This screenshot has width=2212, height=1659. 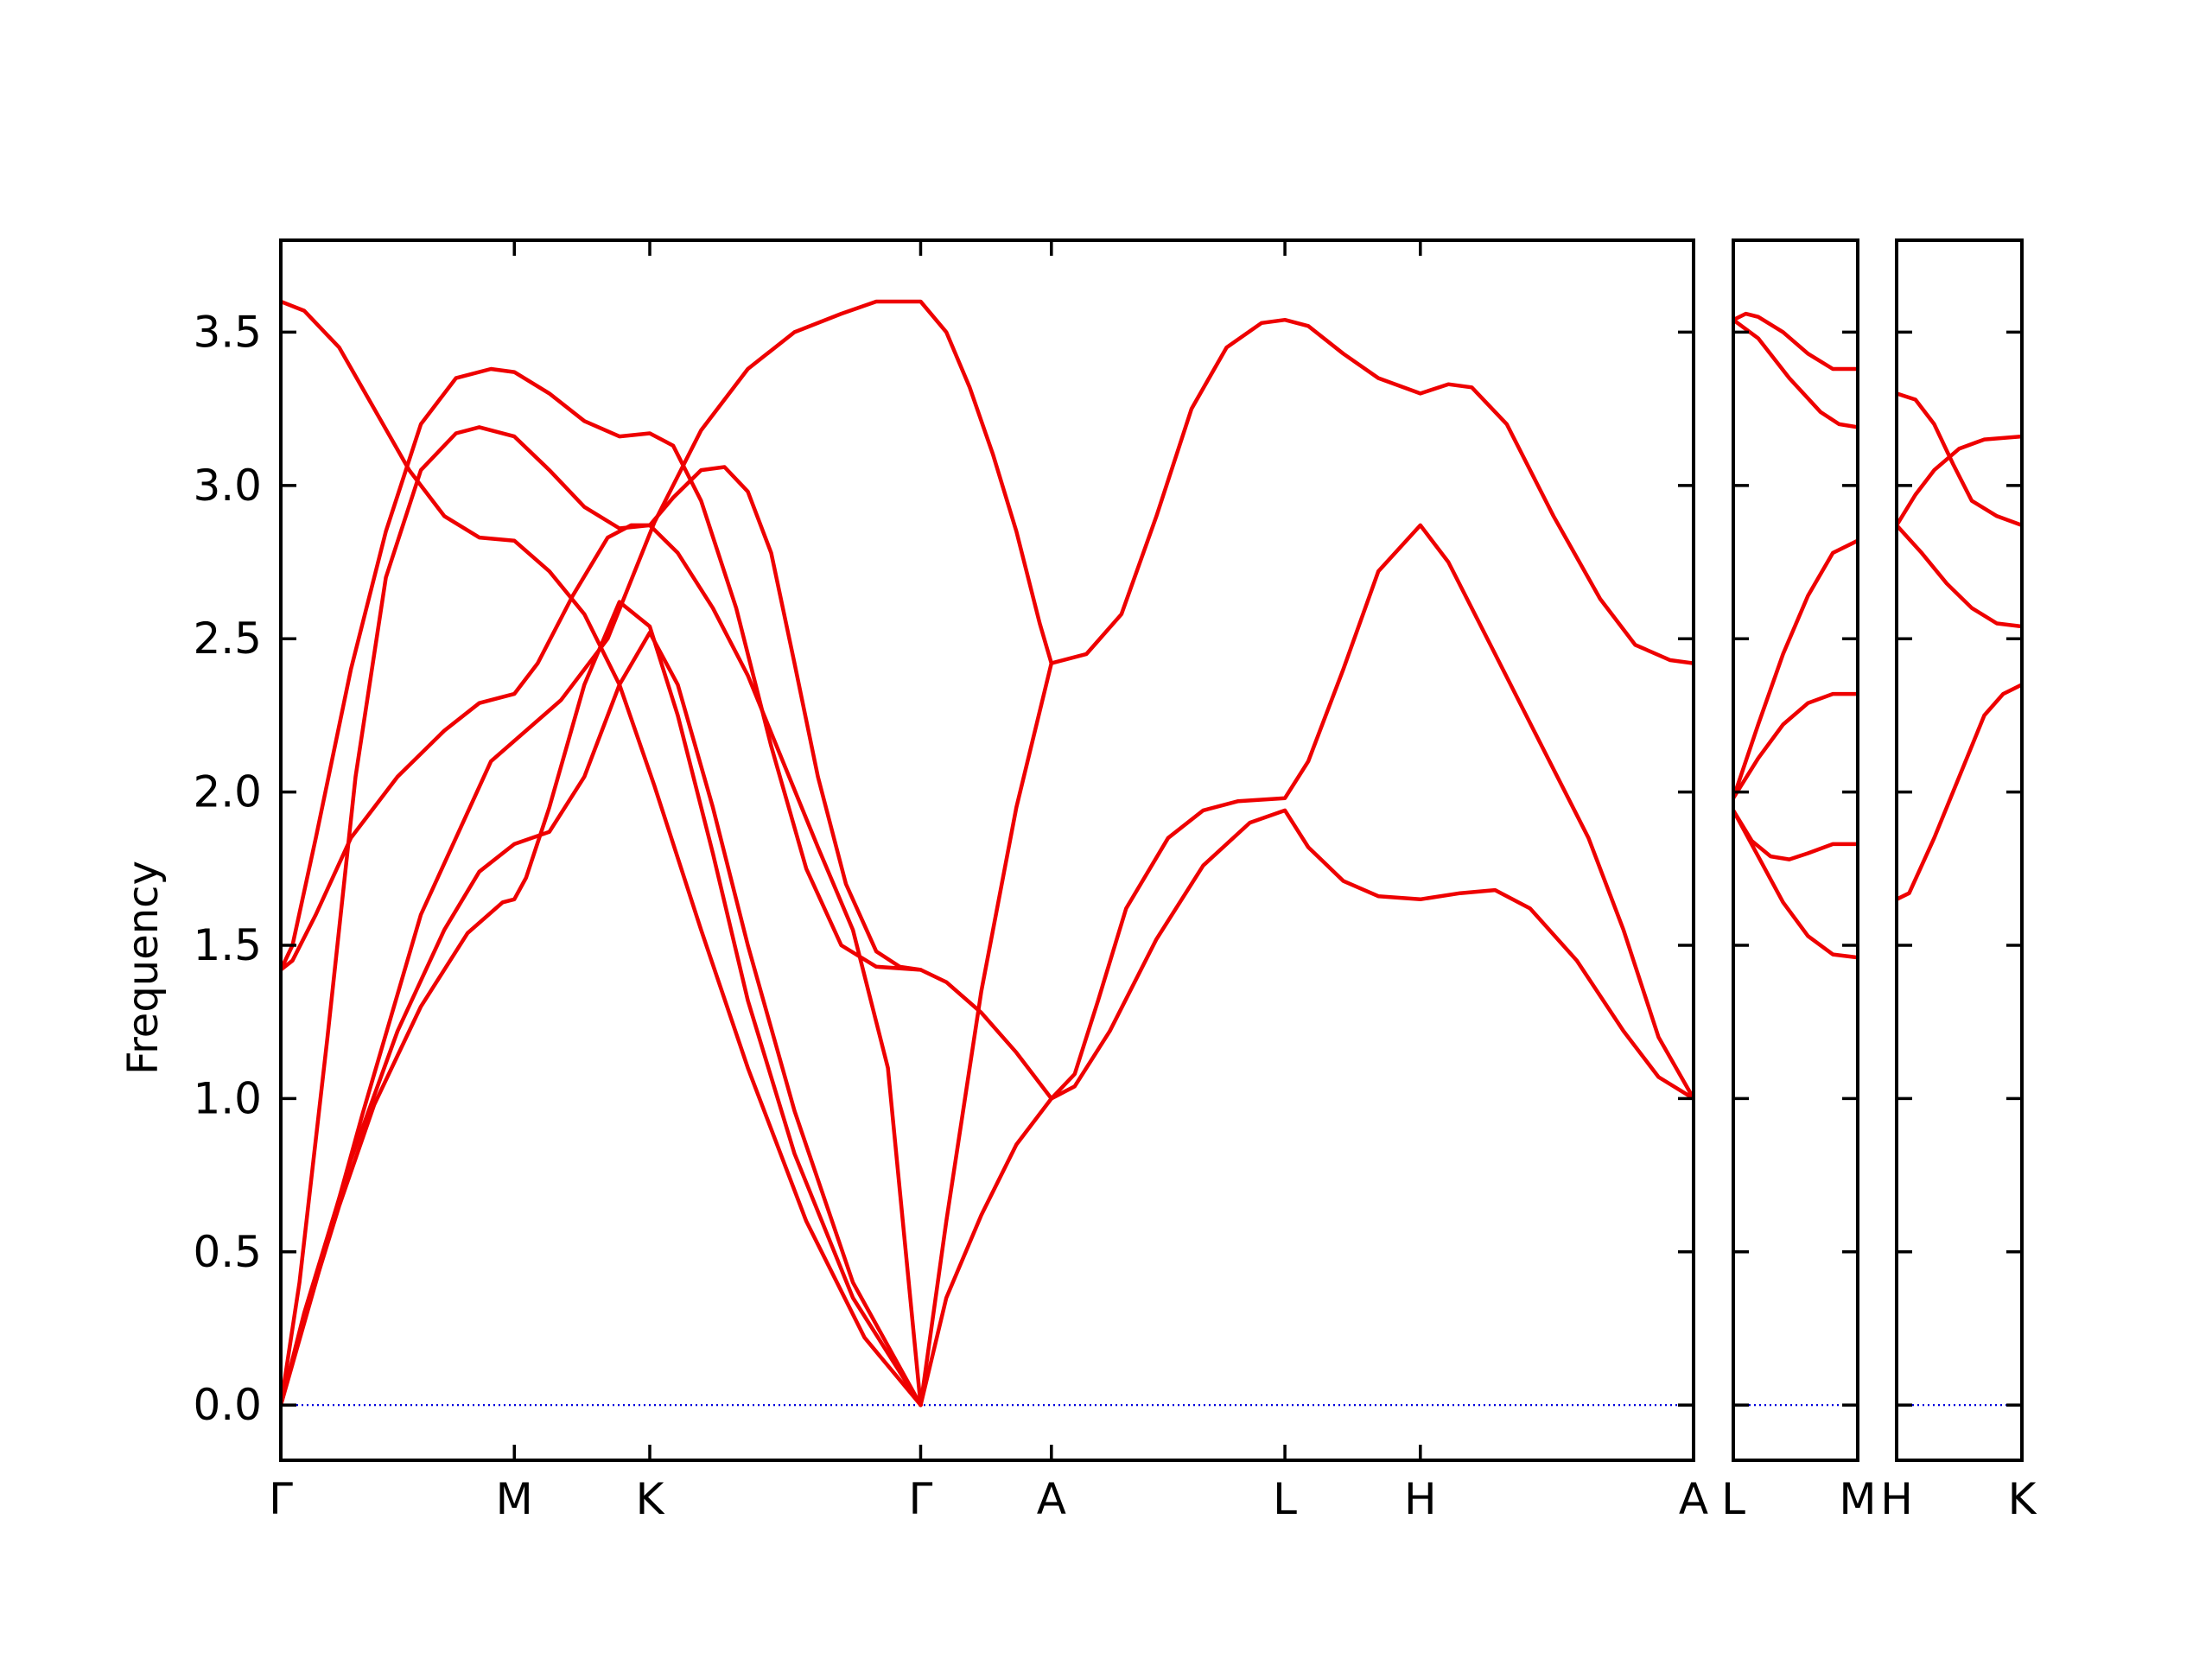 I want to click on y-tick-label: 1.5, so click(x=227, y=945).